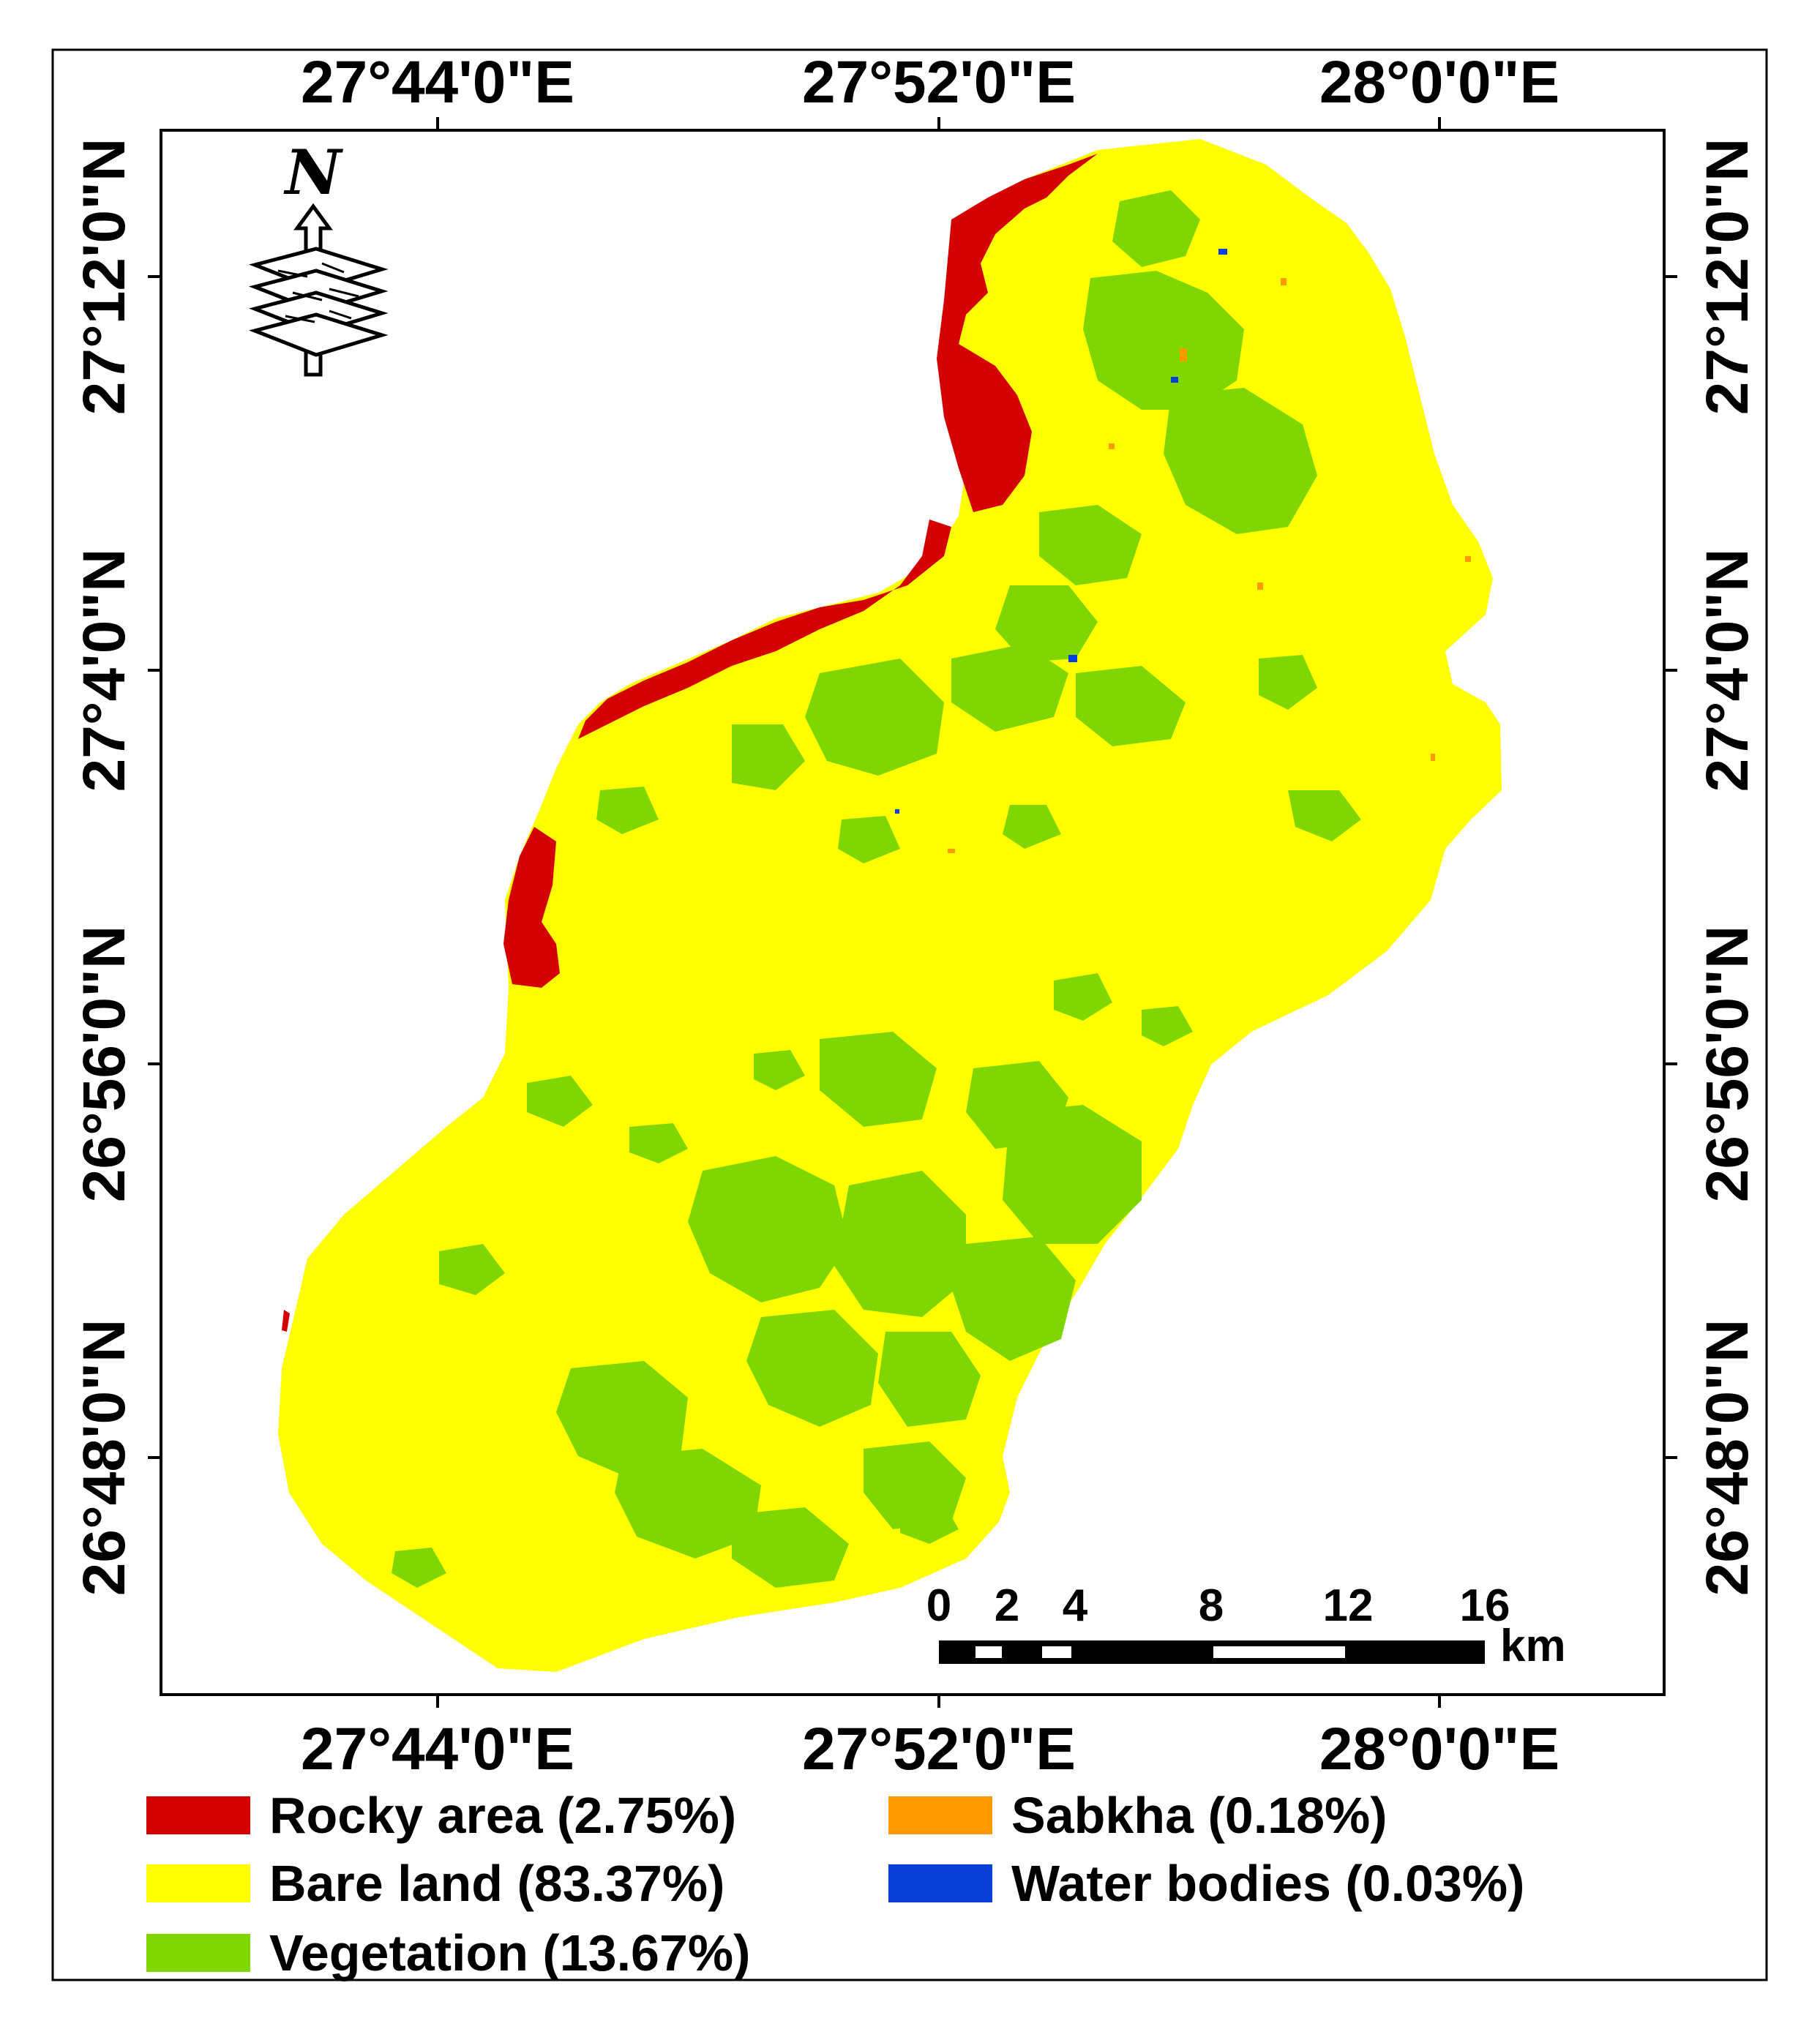 The height and width of the screenshot is (2029, 1820). I want to click on legend-swatch-water, so click(940, 1883).